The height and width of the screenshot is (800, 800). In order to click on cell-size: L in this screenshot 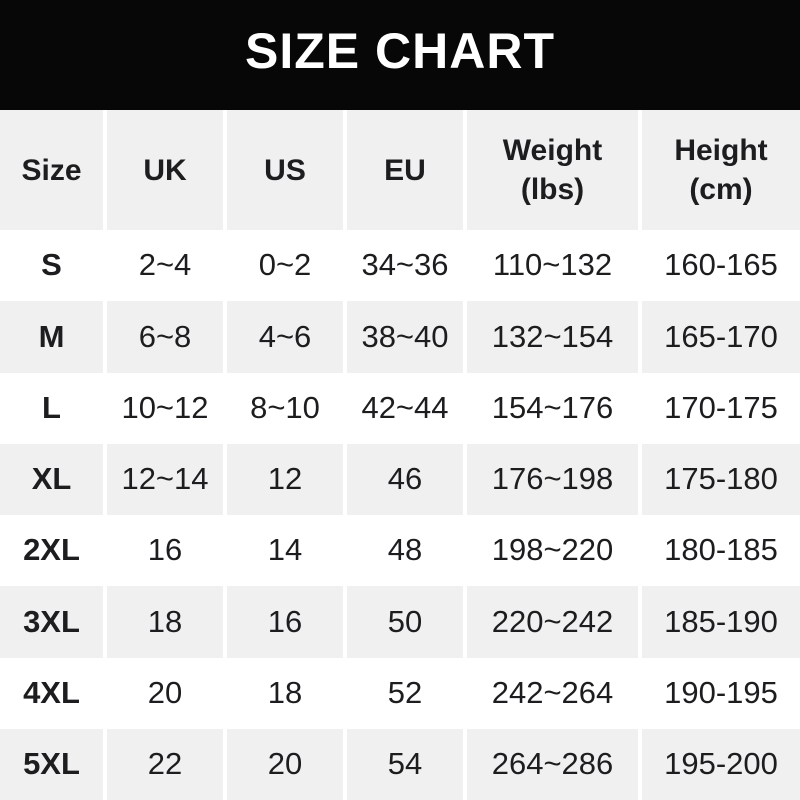, I will do `click(52, 408)`.